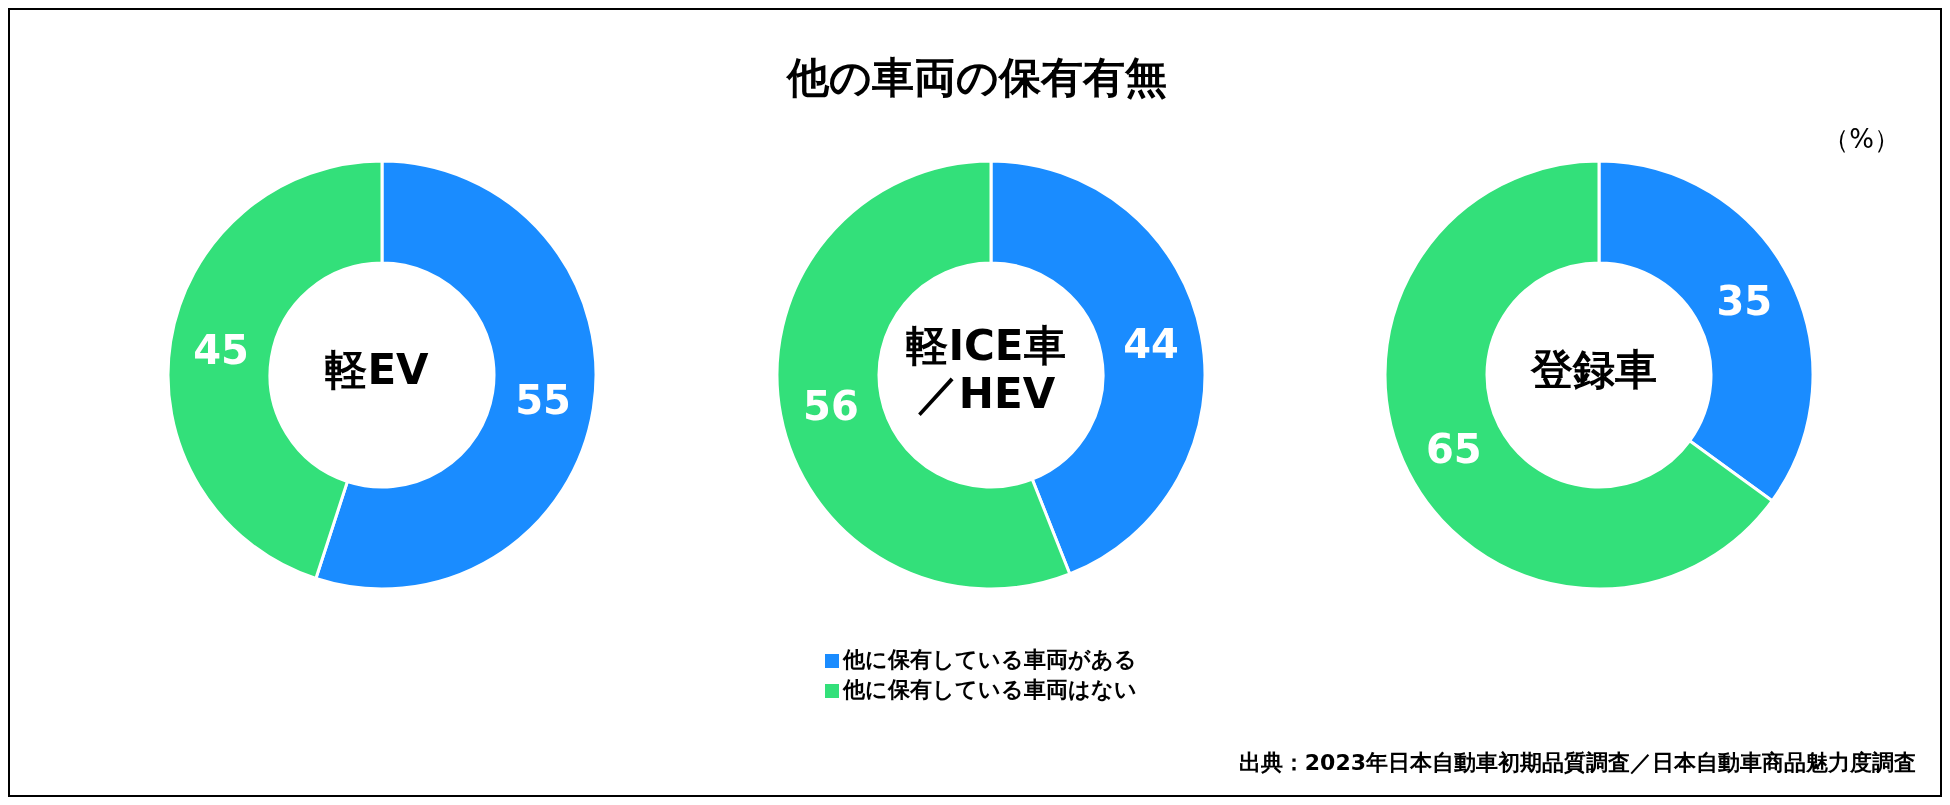  What do you see at coordinates (990, 659) in the screenshot?
I see `legend-label: 他に保有している車両がある` at bounding box center [990, 659].